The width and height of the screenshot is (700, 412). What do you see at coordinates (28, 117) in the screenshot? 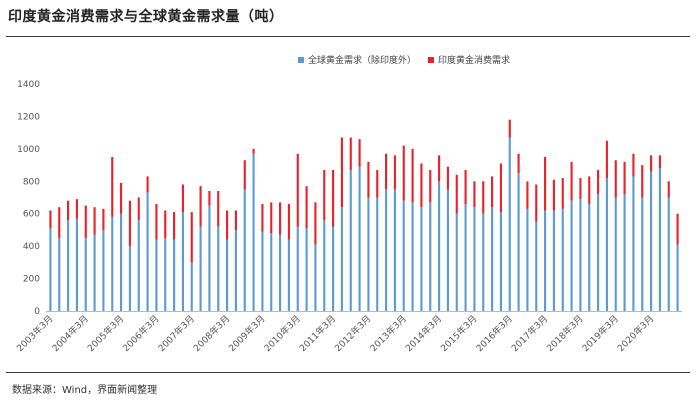
I see `y-tick-label: 1200` at bounding box center [28, 117].